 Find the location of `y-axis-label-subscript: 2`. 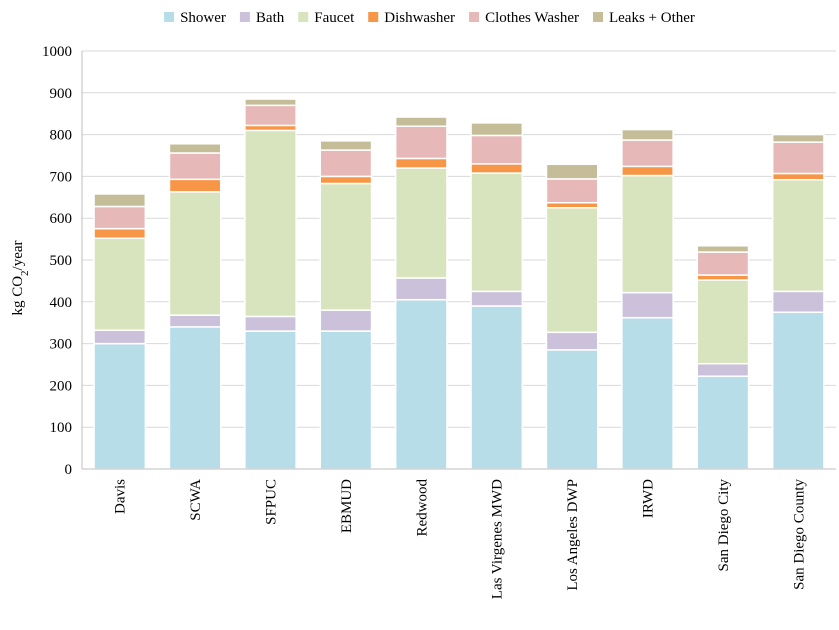

y-axis-label-subscript: 2 is located at coordinates (25, 273).